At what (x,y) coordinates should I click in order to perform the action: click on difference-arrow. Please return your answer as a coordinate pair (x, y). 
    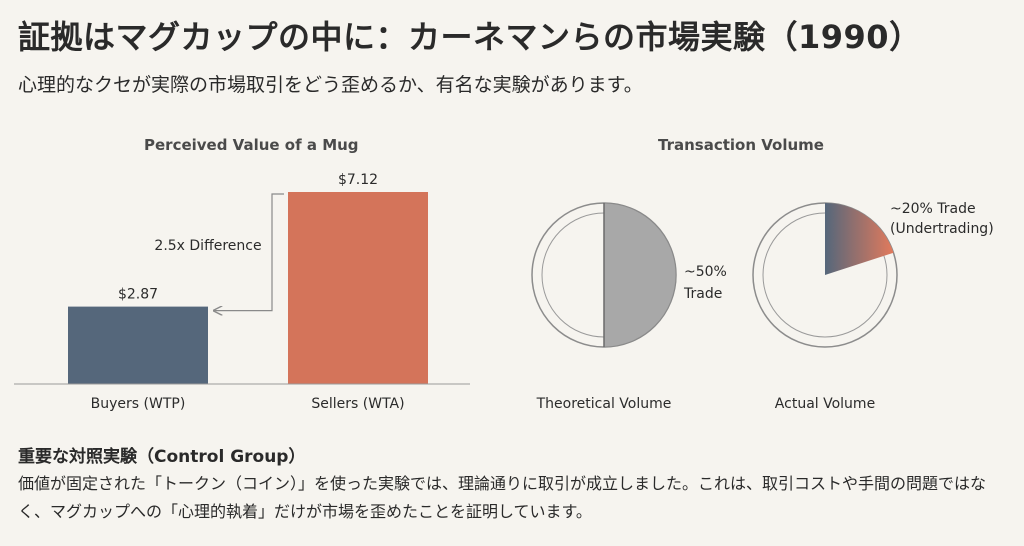
    Looking at the image, I should click on (249, 252).